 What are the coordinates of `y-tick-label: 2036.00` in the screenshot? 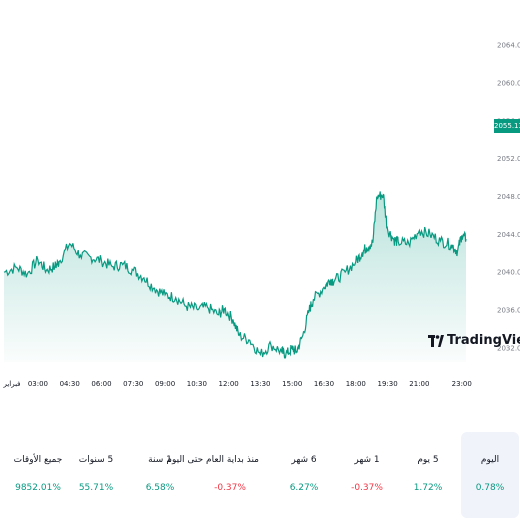 It's located at (508, 310).